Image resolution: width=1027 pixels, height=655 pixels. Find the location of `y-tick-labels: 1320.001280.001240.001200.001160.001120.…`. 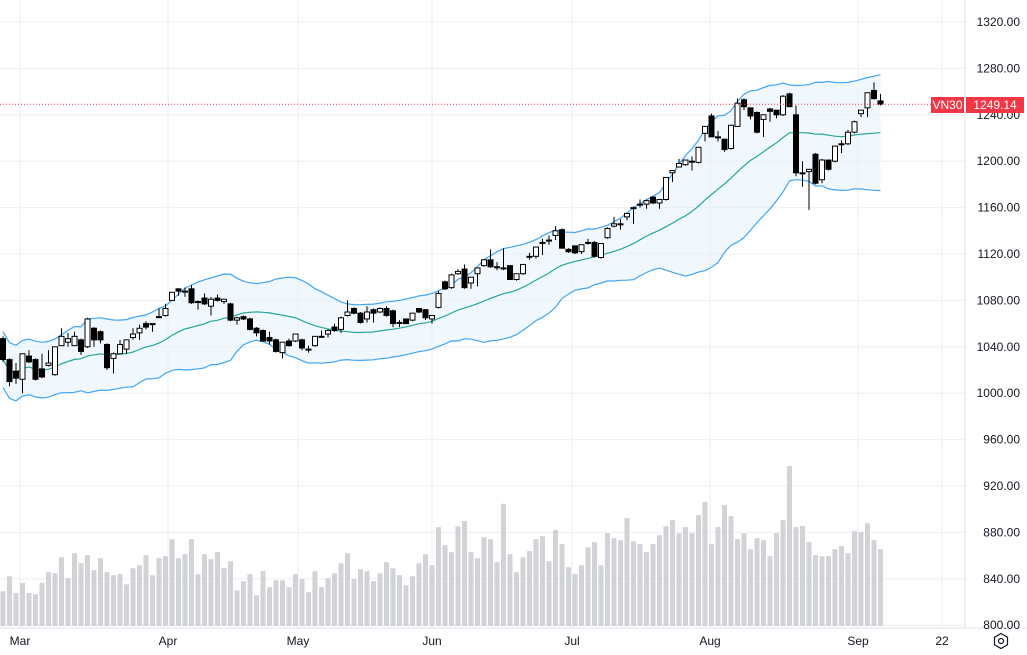

y-tick-labels: 1320.001280.001240.001200.001160.001120.… is located at coordinates (999, 323).